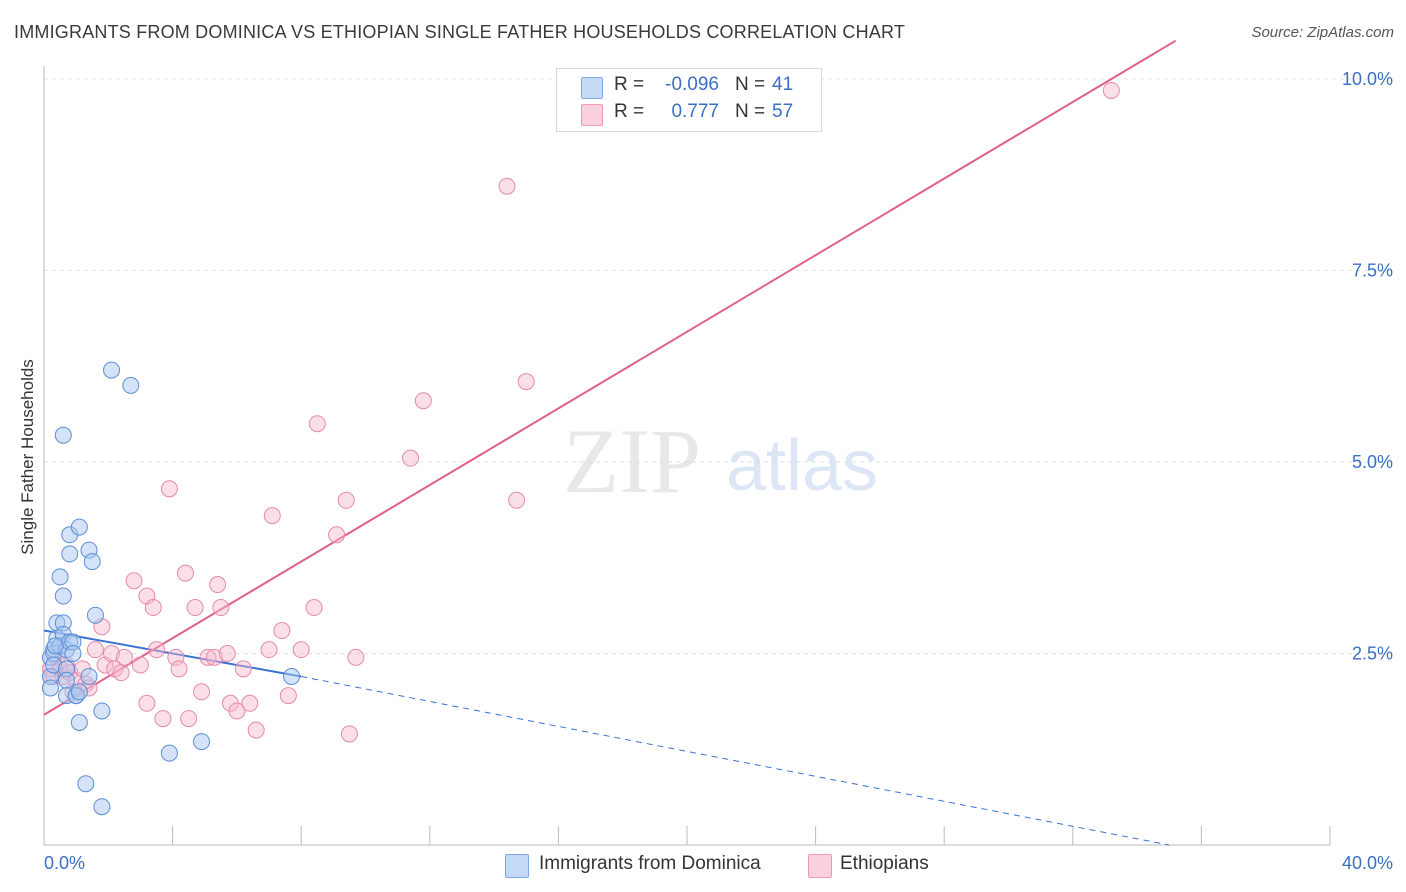  Describe the element at coordinates (884, 863) in the screenshot. I see `legend-label-ethiopians: Ethiopians` at that location.